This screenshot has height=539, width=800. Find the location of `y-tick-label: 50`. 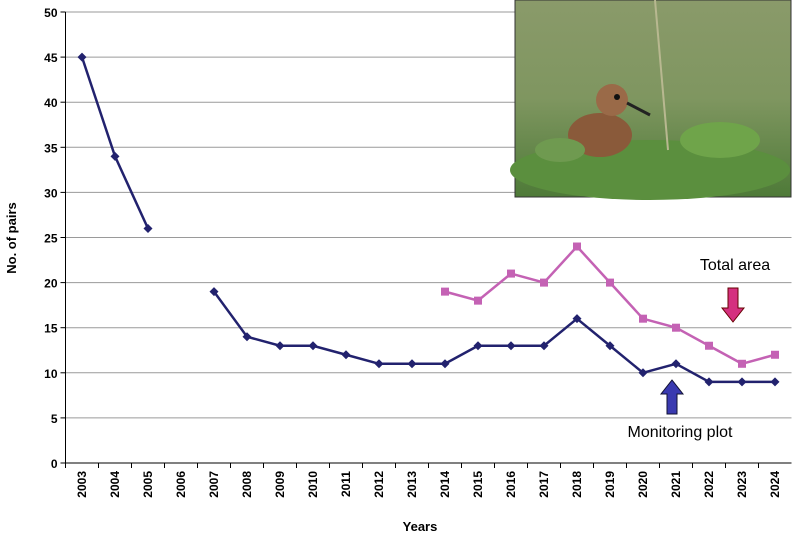

y-tick-label: 50 is located at coordinates (51, 13).